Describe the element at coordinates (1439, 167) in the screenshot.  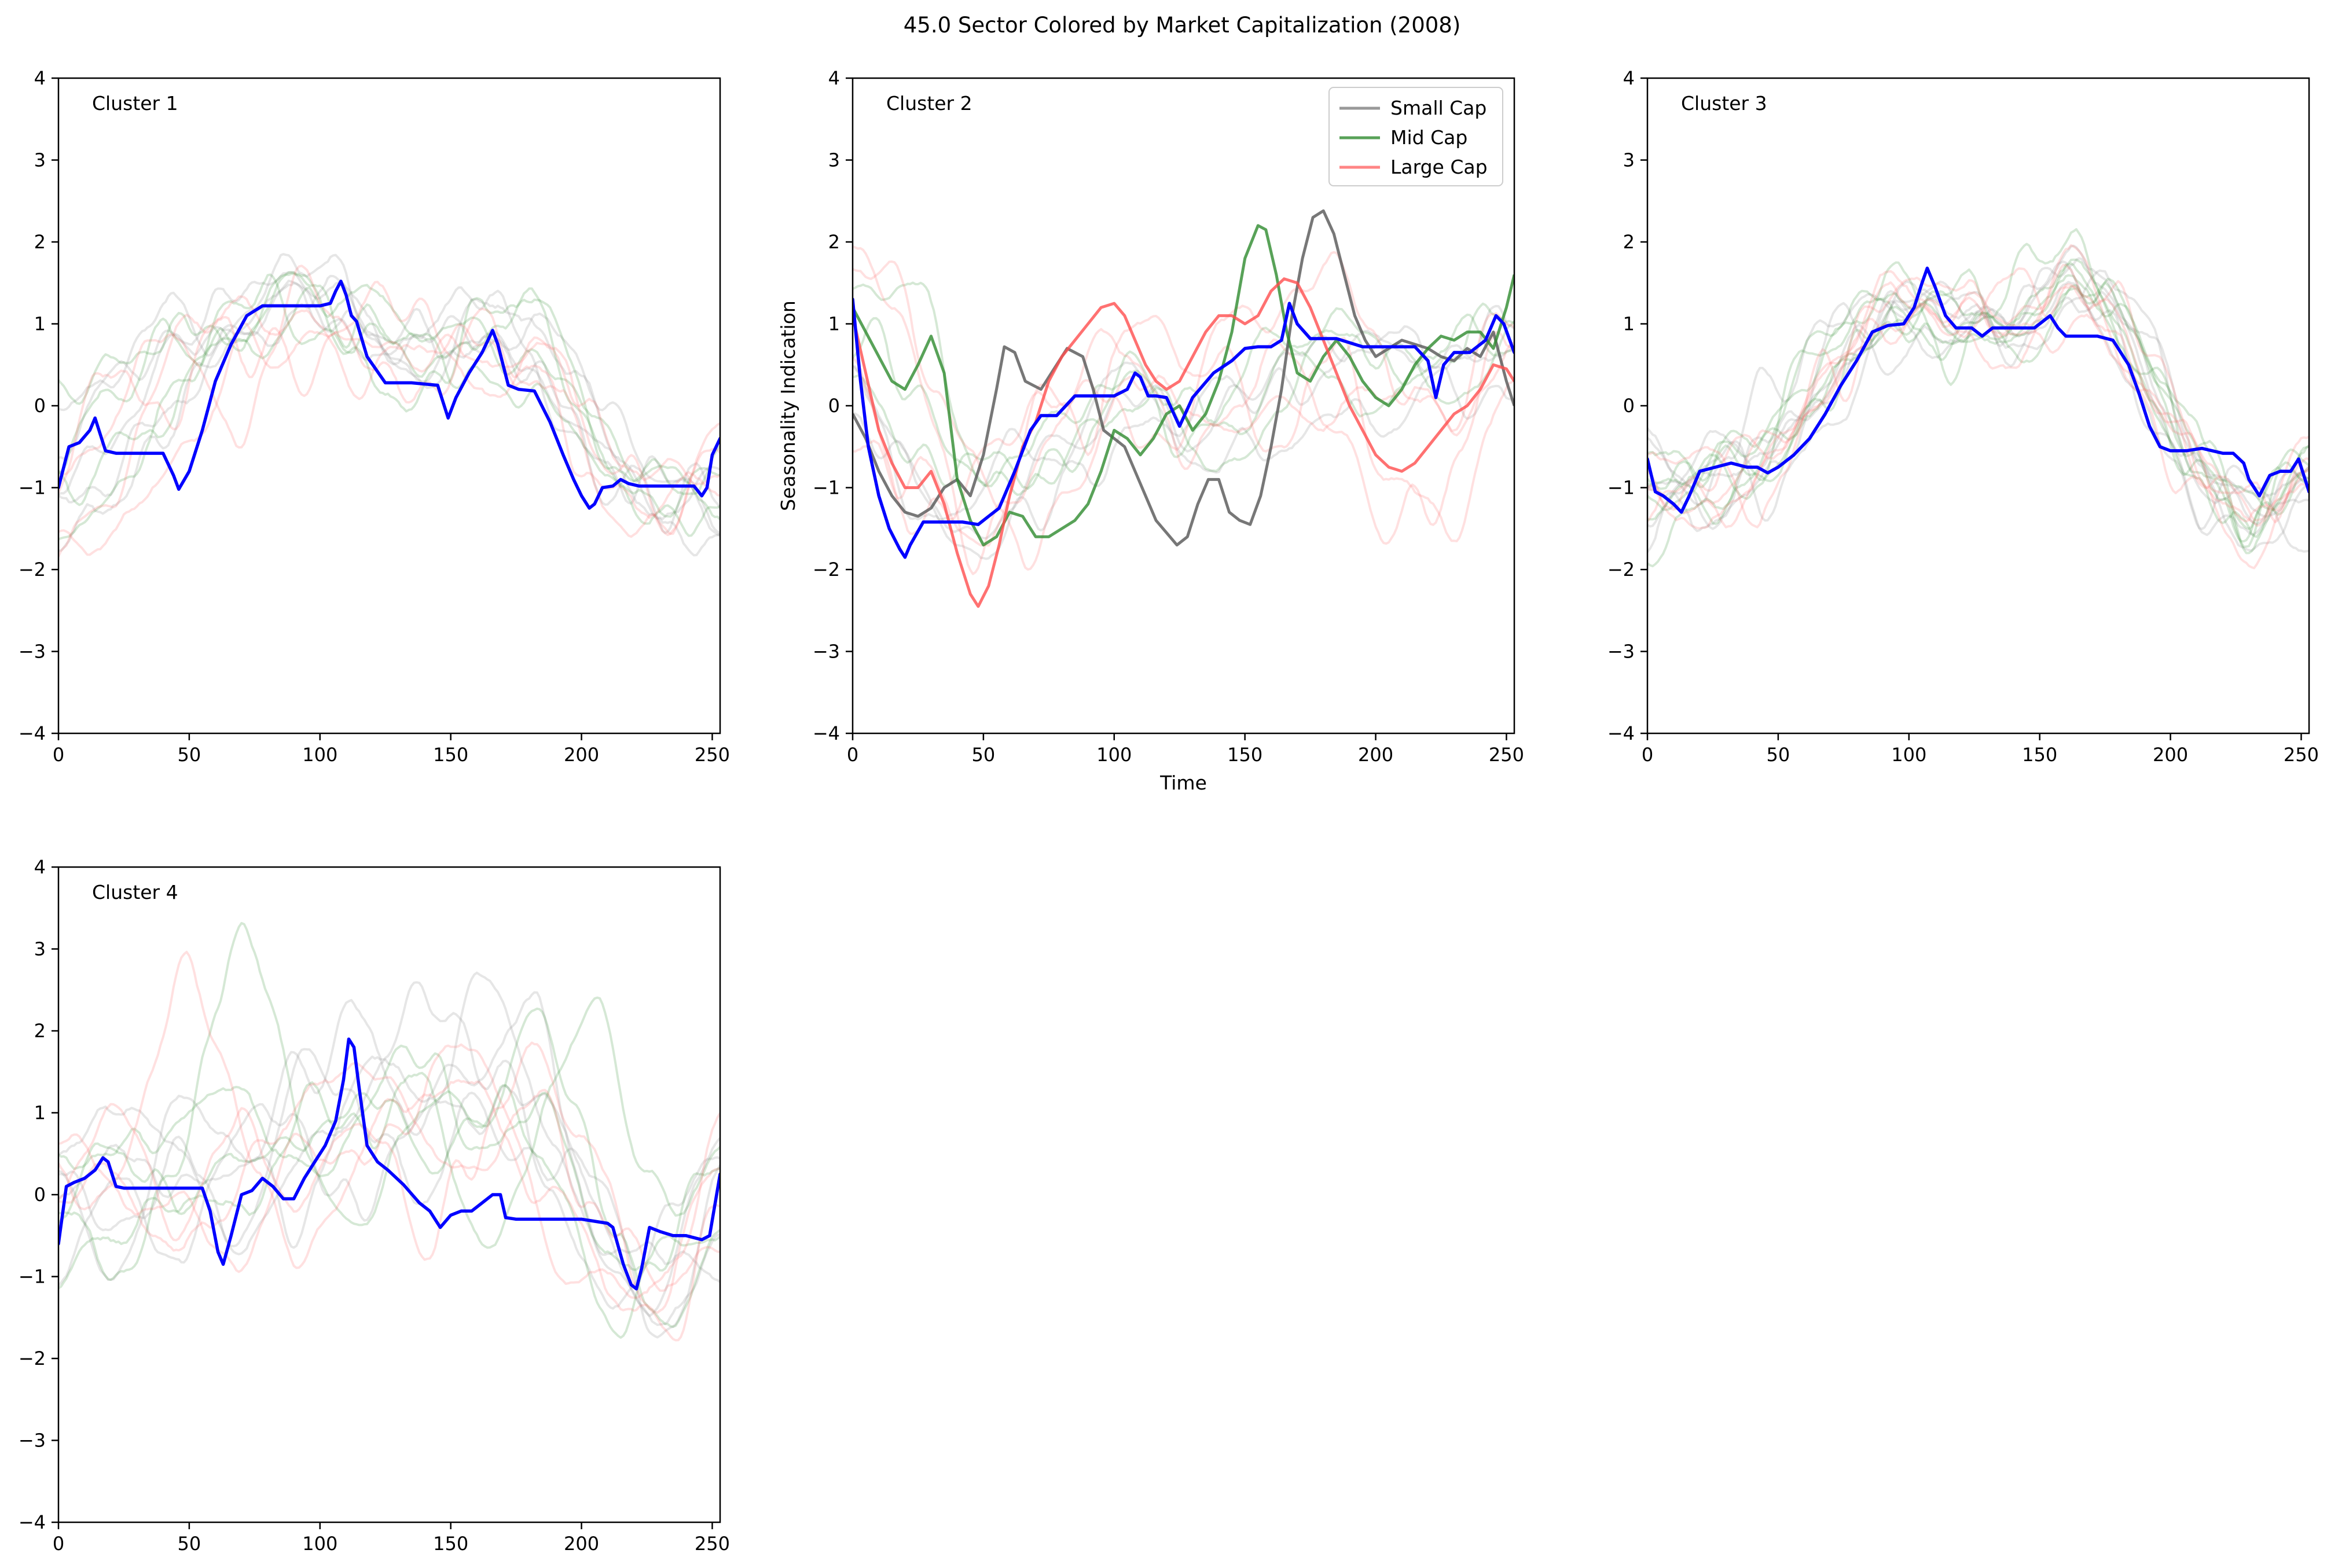
I see `legend-entry-label: Large Cap` at that location.